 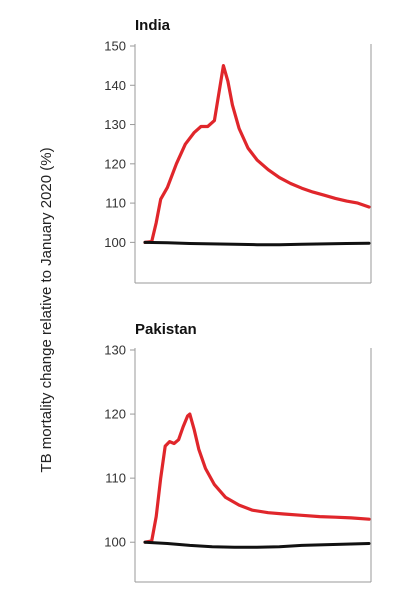 What do you see at coordinates (115, 85) in the screenshot?
I see `y-tick-label: 140` at bounding box center [115, 85].